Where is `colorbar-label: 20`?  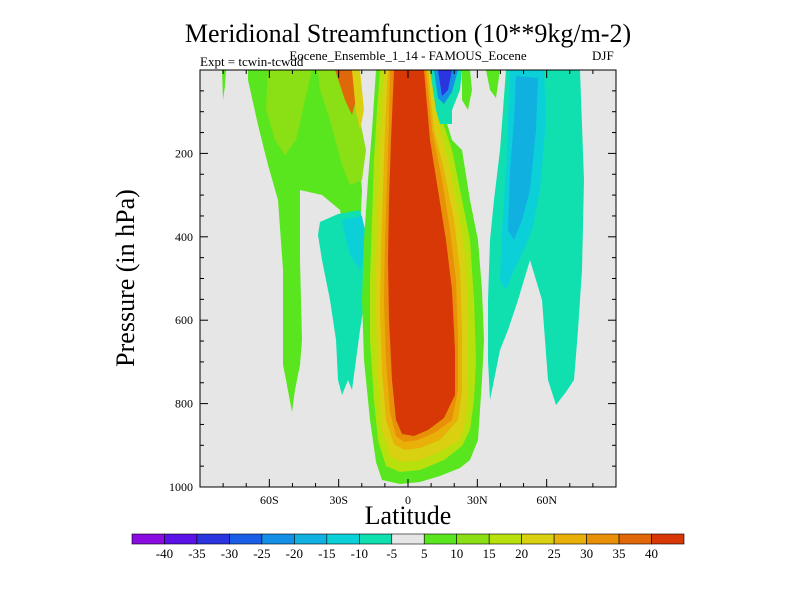 colorbar-label: 20 is located at coordinates (521, 553).